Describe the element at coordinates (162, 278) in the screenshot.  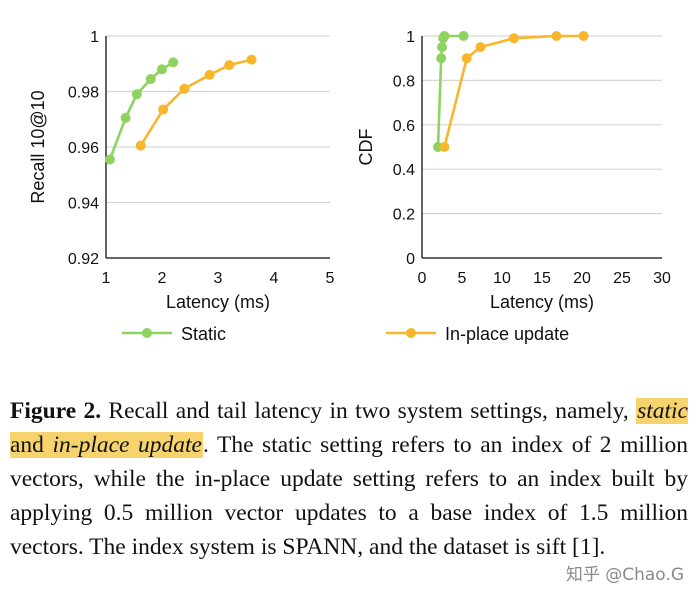
I see `x-tick-label: 2` at that location.